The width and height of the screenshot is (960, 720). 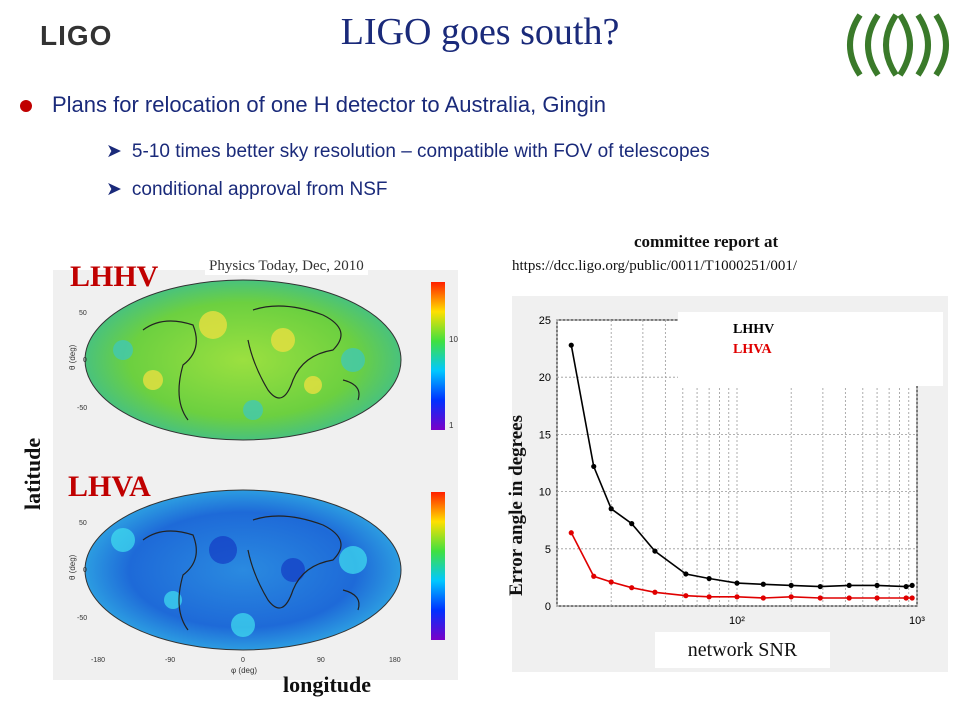 What do you see at coordinates (898, 45) in the screenshot?
I see `ligo-wave-logo-icon` at bounding box center [898, 45].